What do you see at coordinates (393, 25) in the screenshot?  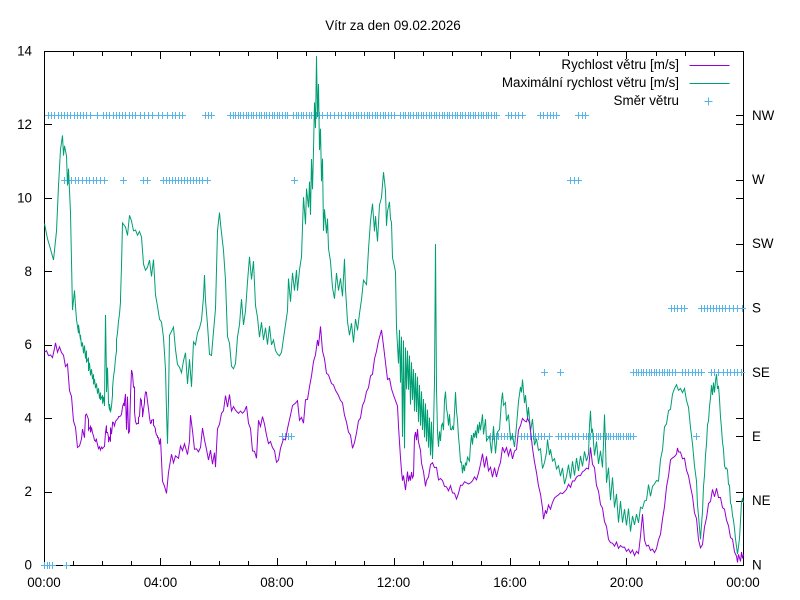 I see `svg-text: Vítr za den 09.02.2026` at bounding box center [393, 25].